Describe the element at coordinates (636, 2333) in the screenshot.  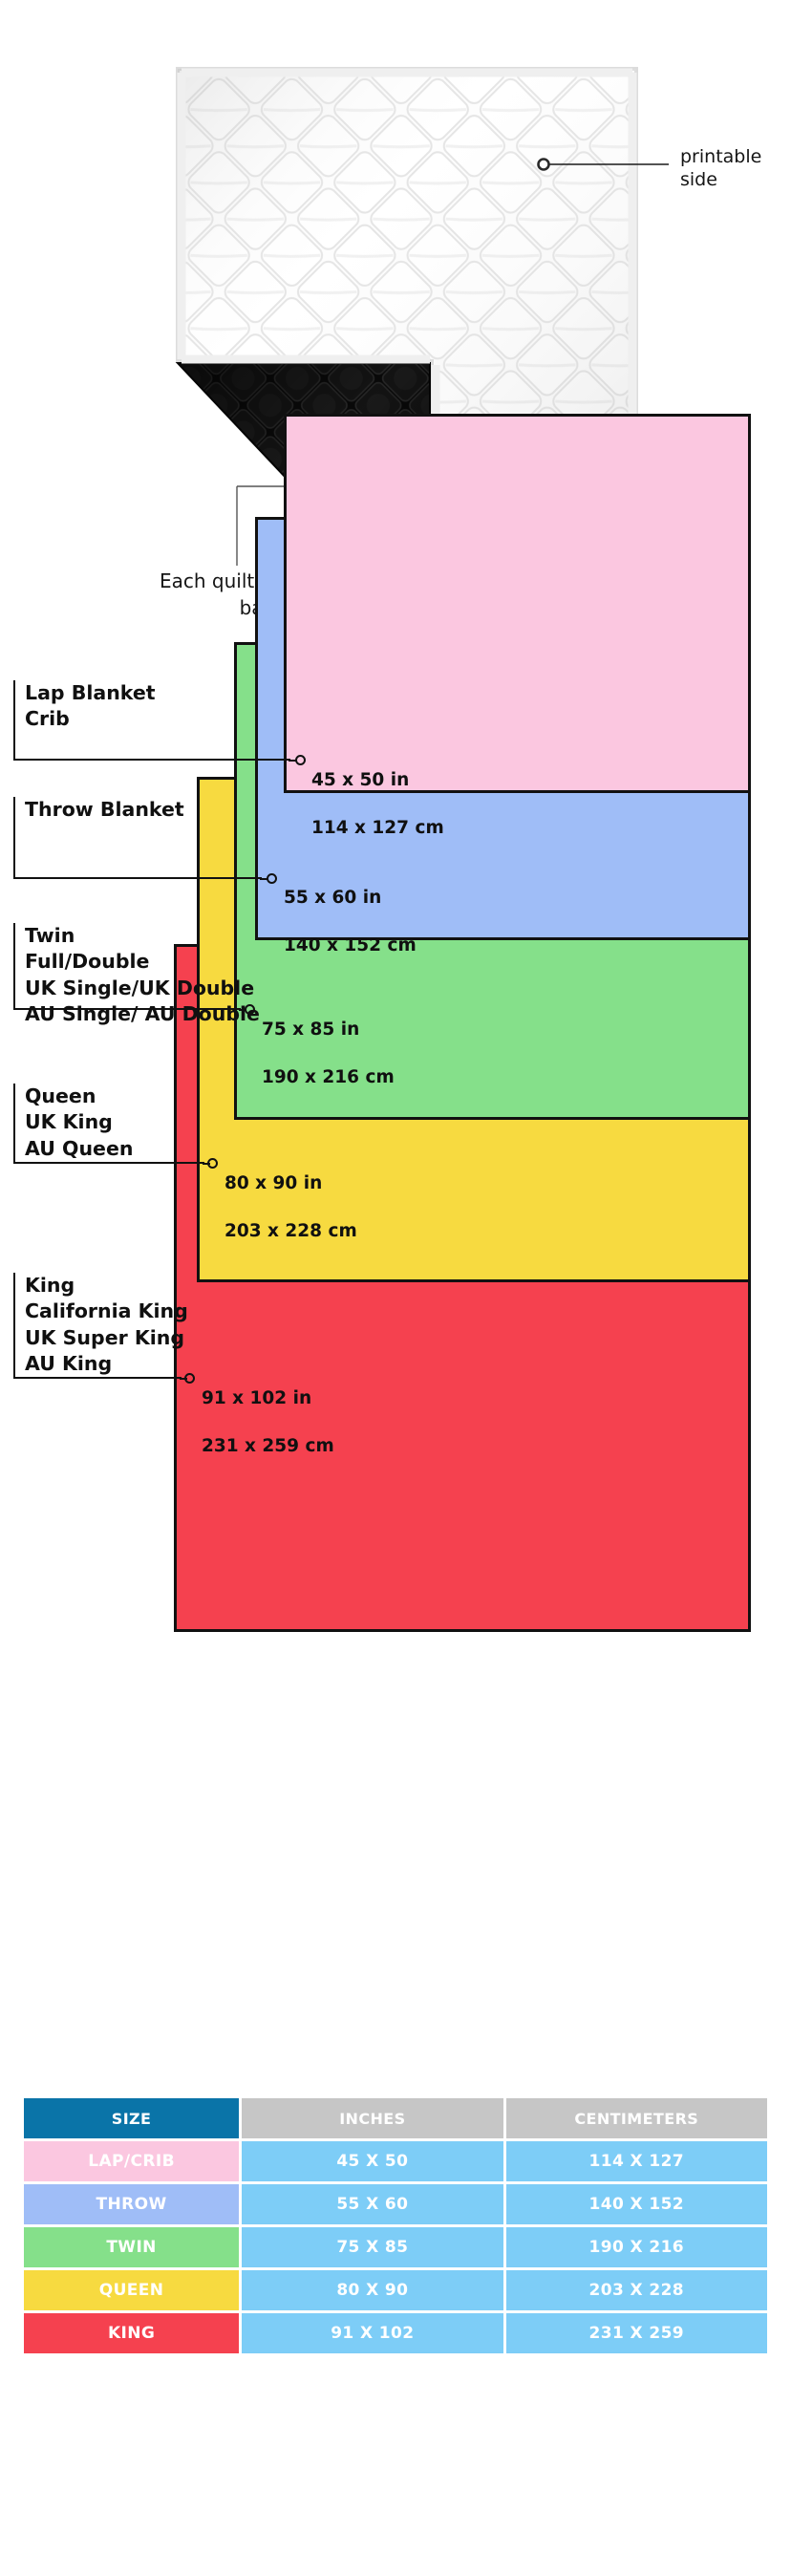
I see `table-cell-centimeters-king: 231 X 259` at that location.